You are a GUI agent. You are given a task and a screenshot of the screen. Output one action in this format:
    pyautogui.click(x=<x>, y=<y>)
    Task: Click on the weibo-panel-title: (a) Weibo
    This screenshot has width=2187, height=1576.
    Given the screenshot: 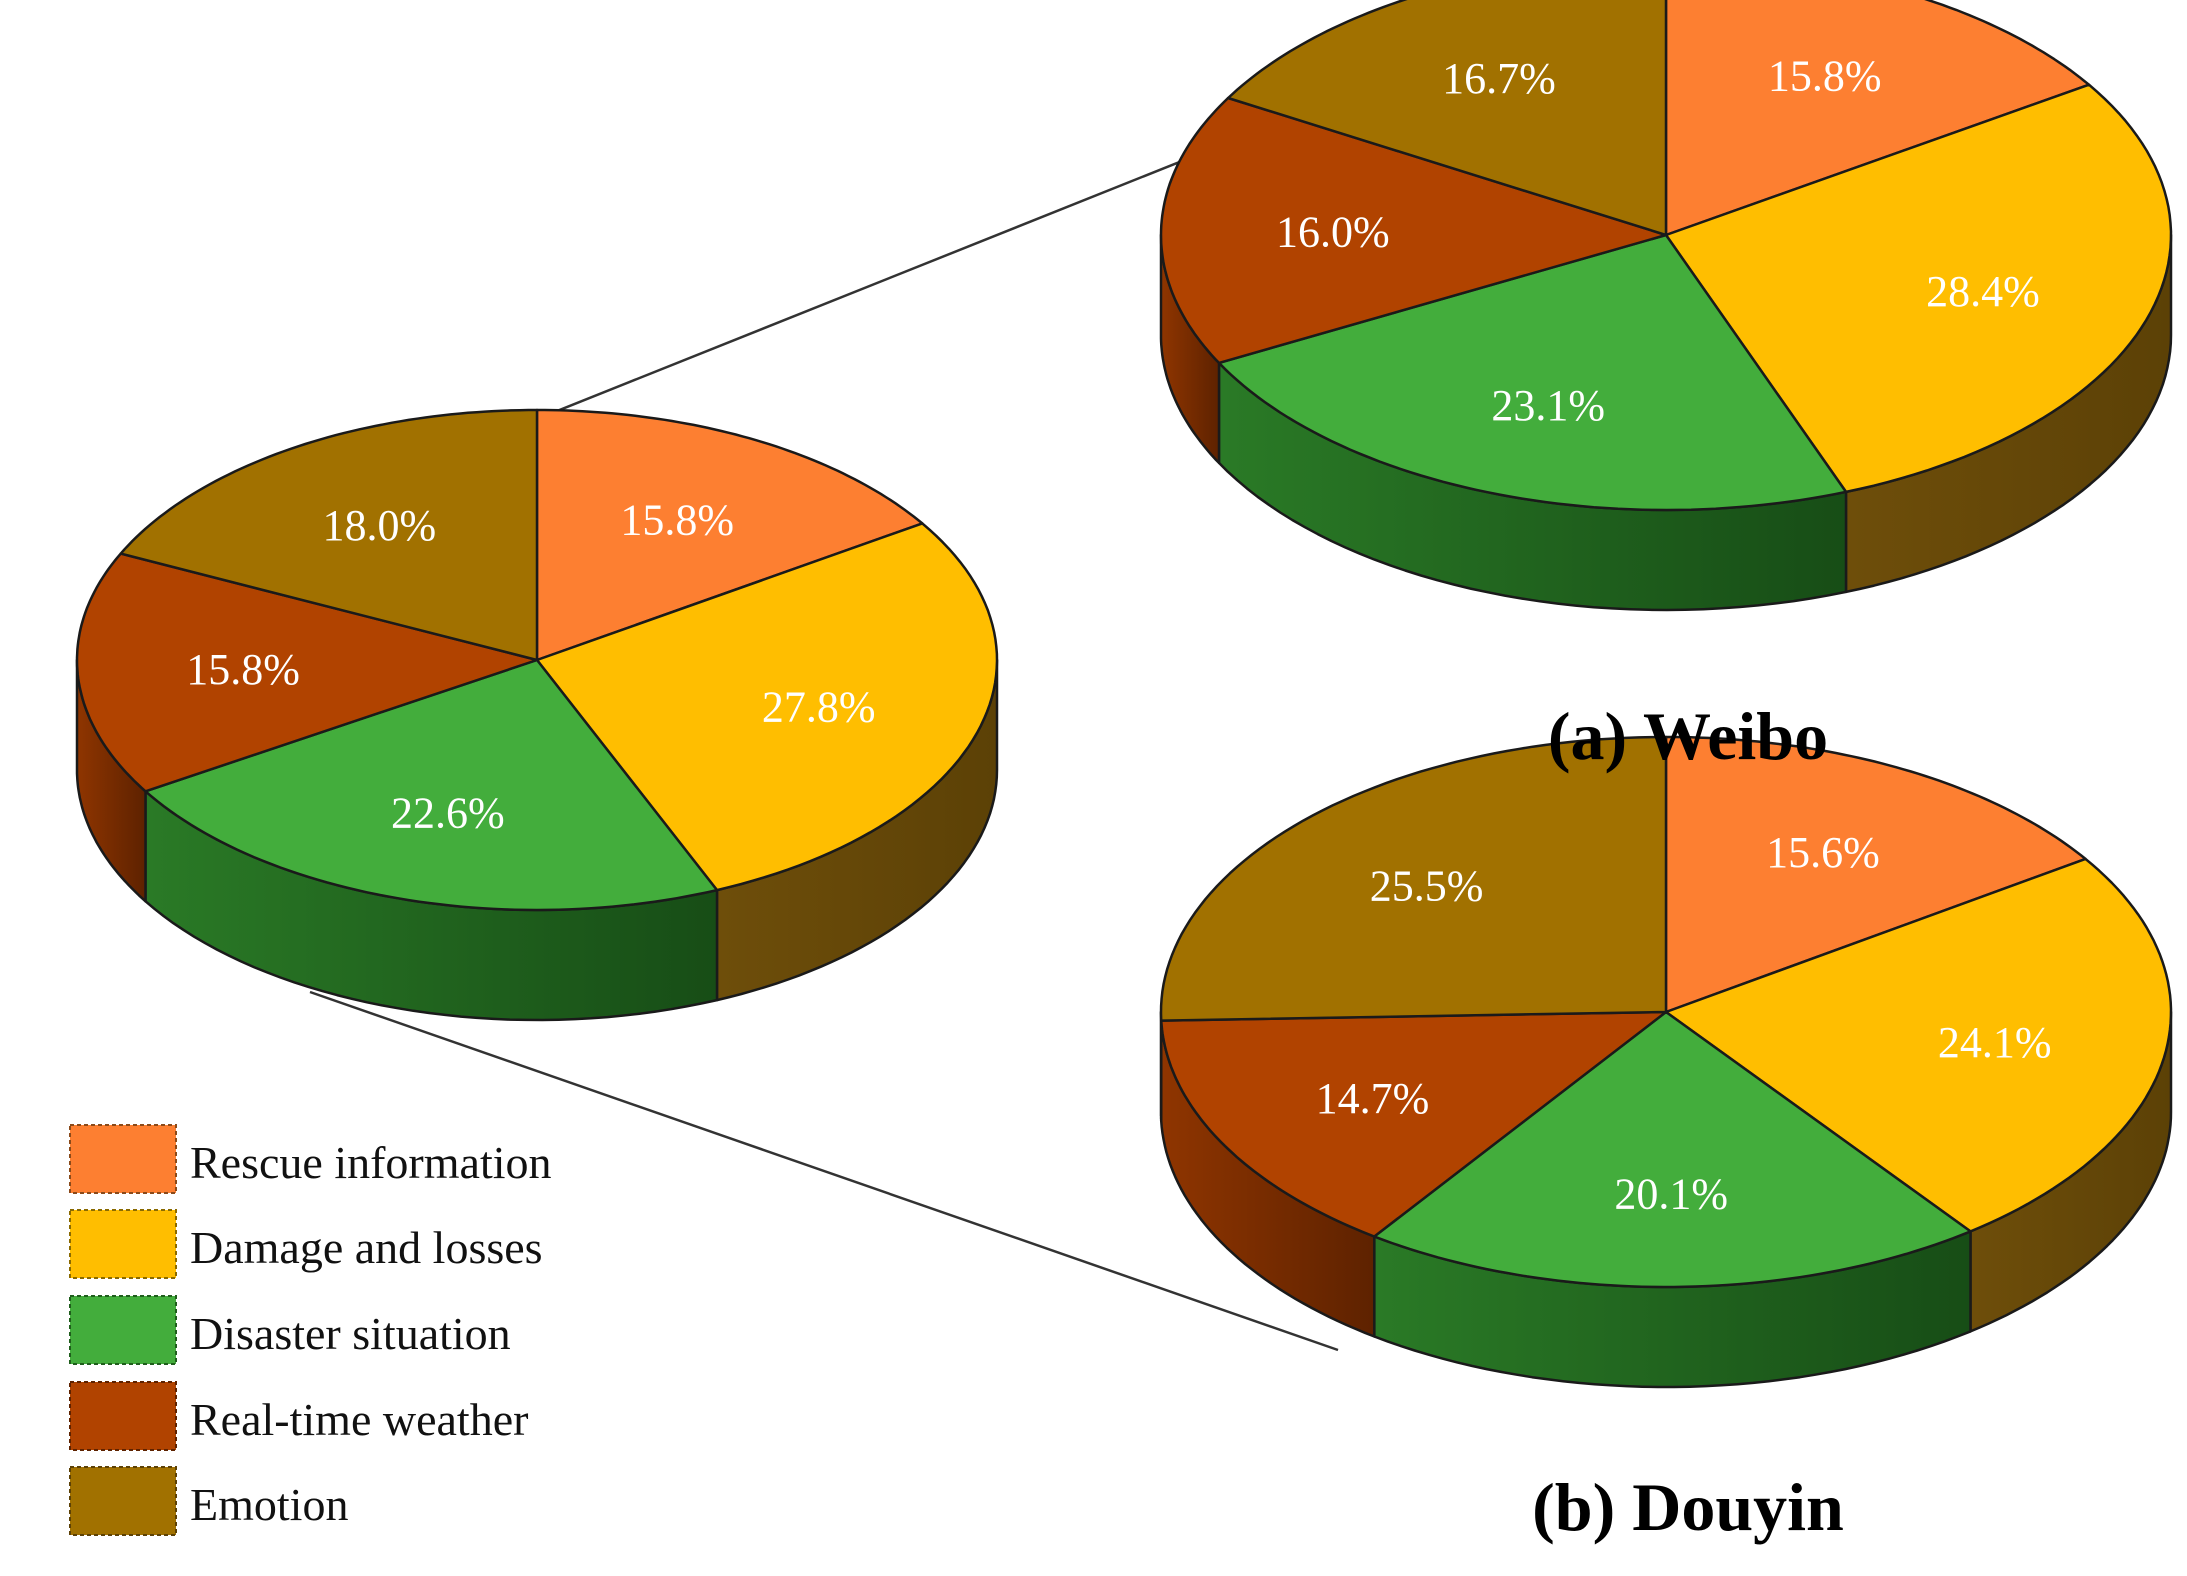 What is the action you would take?
    pyautogui.click(x=1688, y=736)
    